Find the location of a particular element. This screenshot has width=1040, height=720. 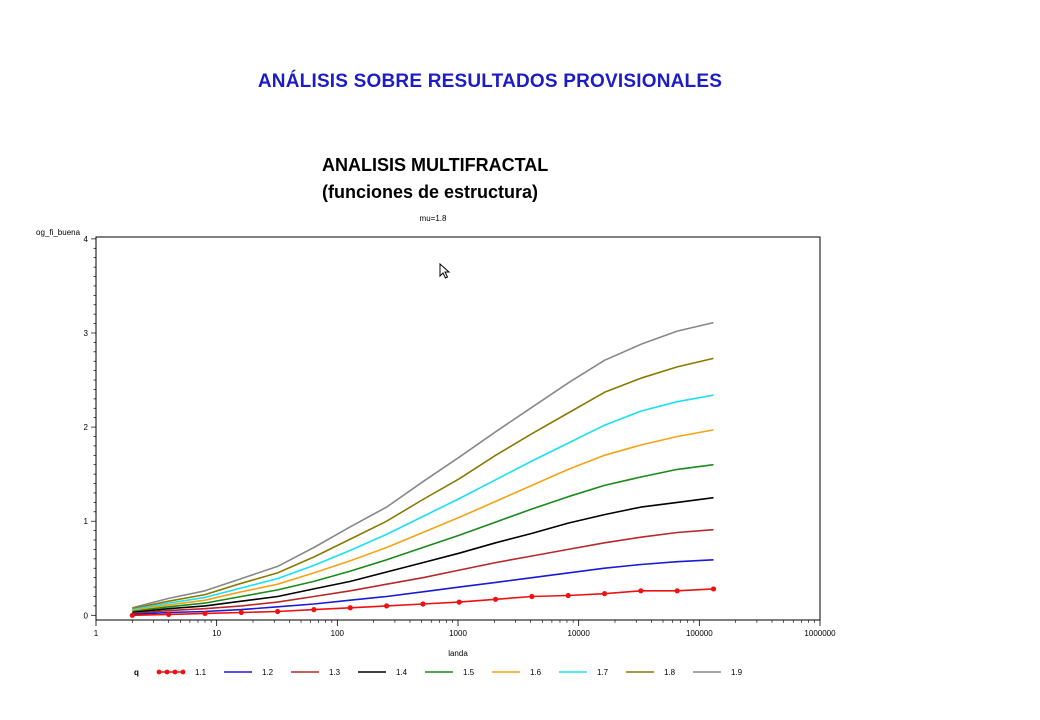

x-tick-label: 100000 is located at coordinates (699, 633).